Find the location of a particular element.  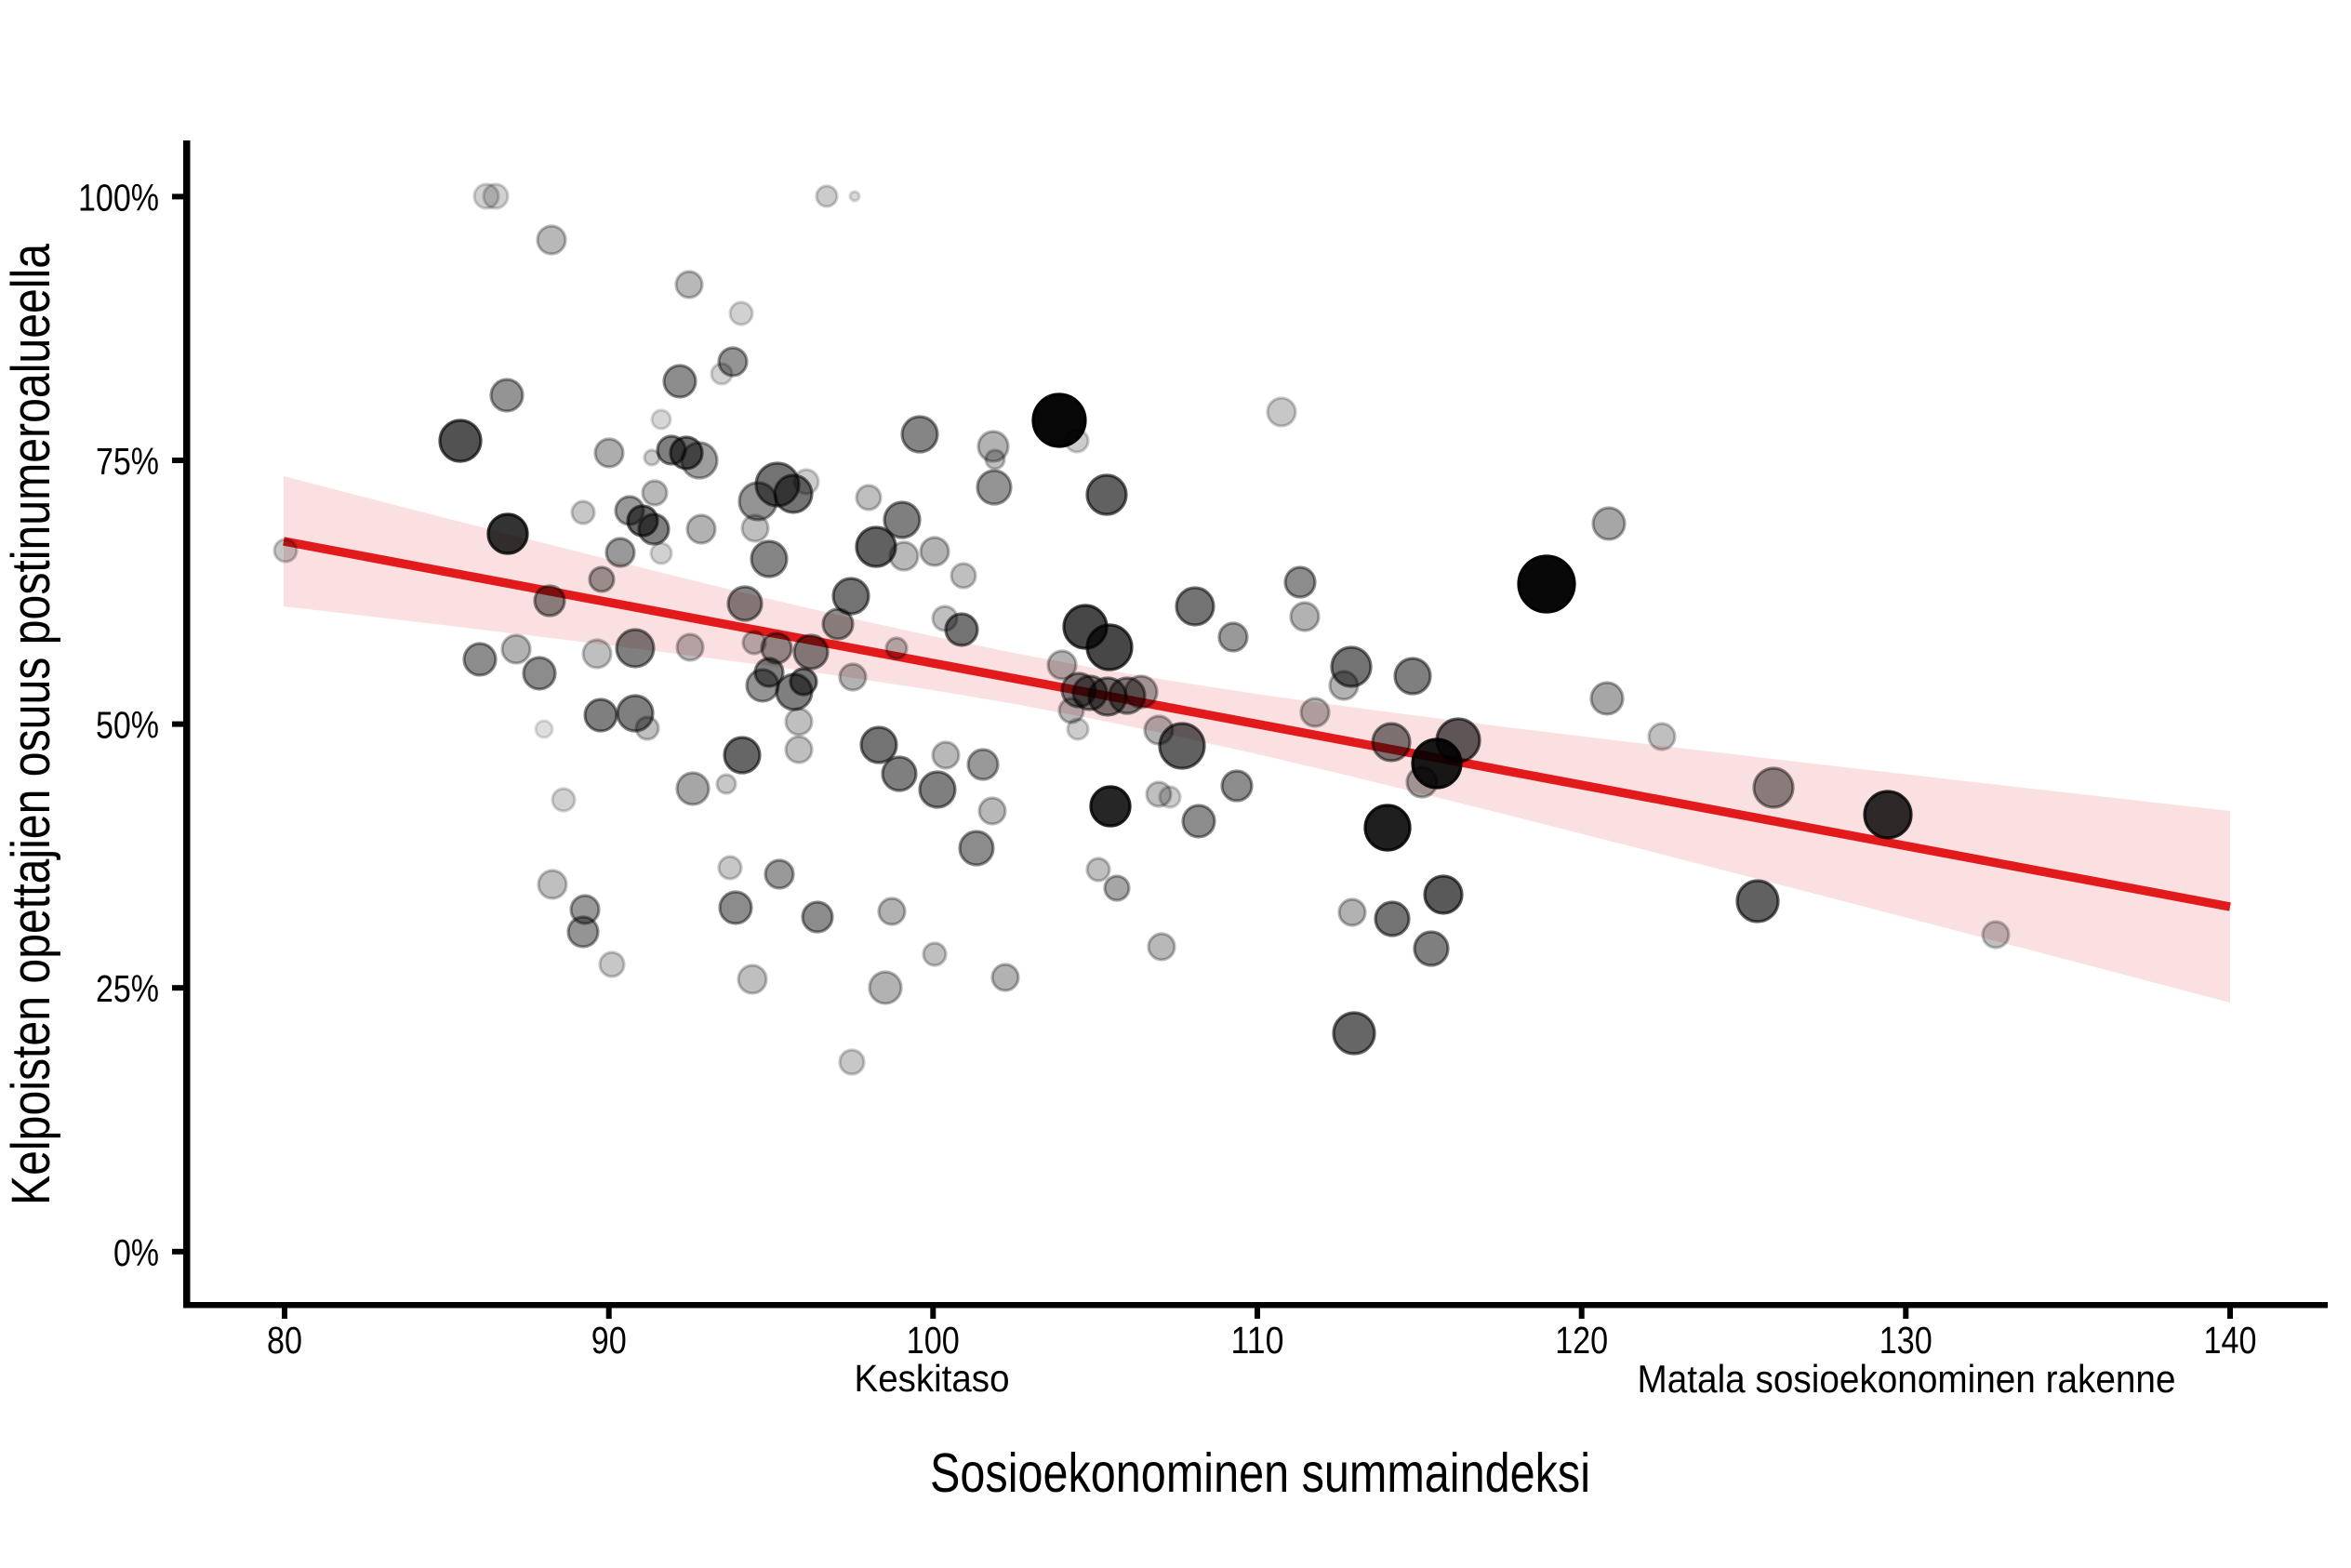

svg-text: 100% is located at coordinates (118, 197).